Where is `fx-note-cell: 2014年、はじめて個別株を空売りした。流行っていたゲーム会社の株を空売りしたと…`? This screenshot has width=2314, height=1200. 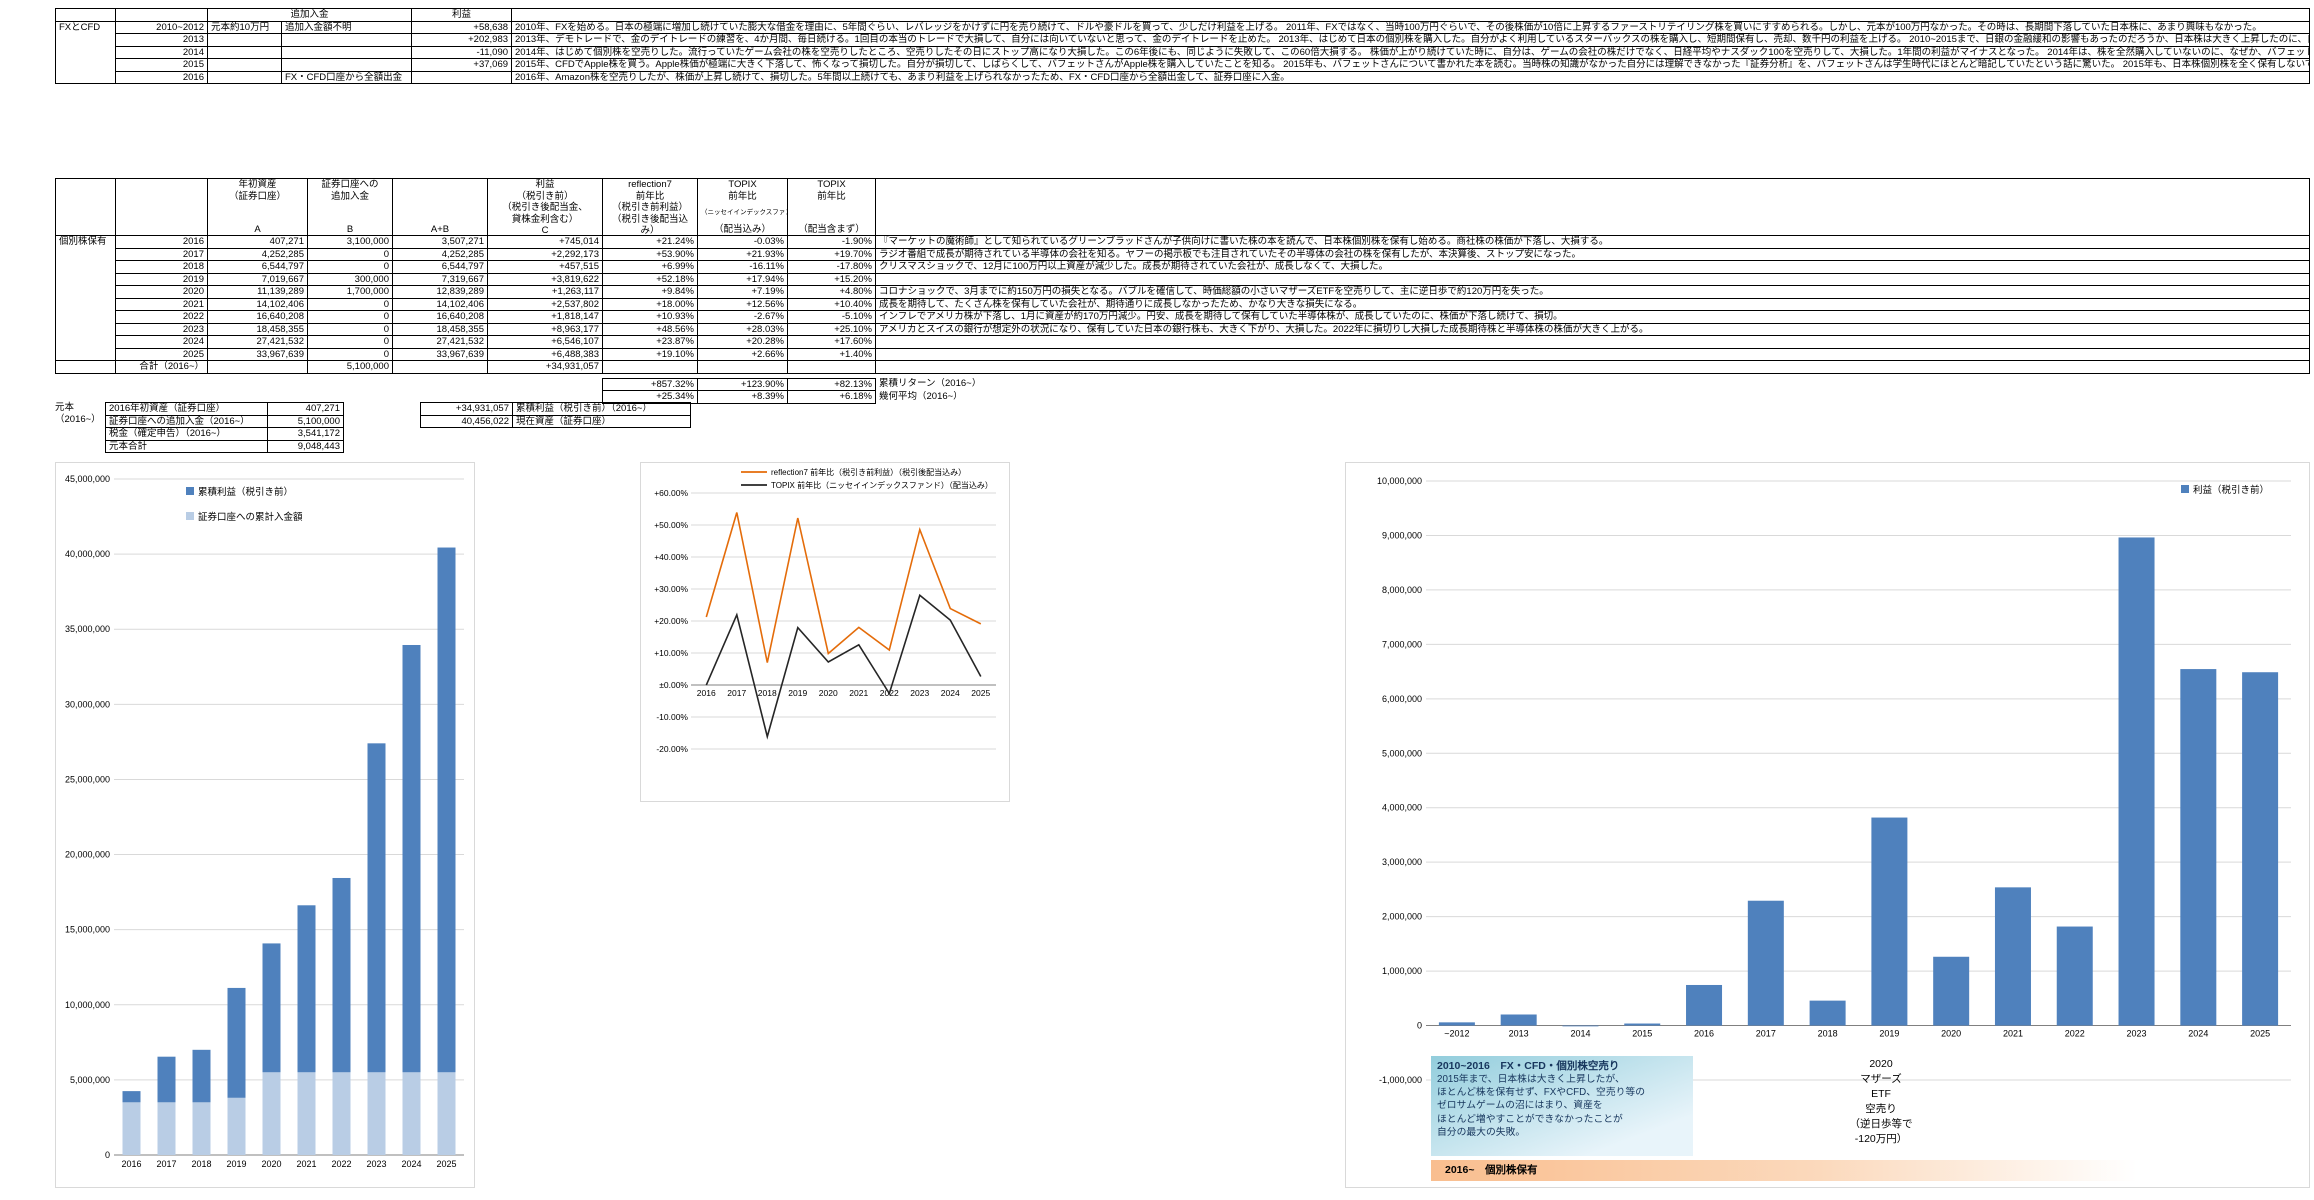 fx-note-cell: 2014年、はじめて個別株を空売りした。流行っていたゲーム会社の株を空売りしたと… is located at coordinates (1410, 52).